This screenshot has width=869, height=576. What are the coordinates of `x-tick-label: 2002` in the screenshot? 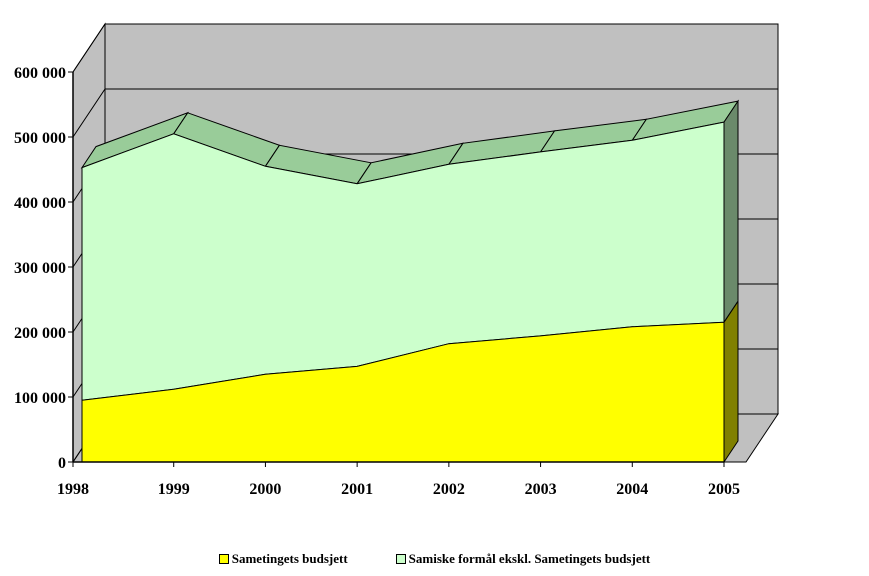 It's located at (449, 489).